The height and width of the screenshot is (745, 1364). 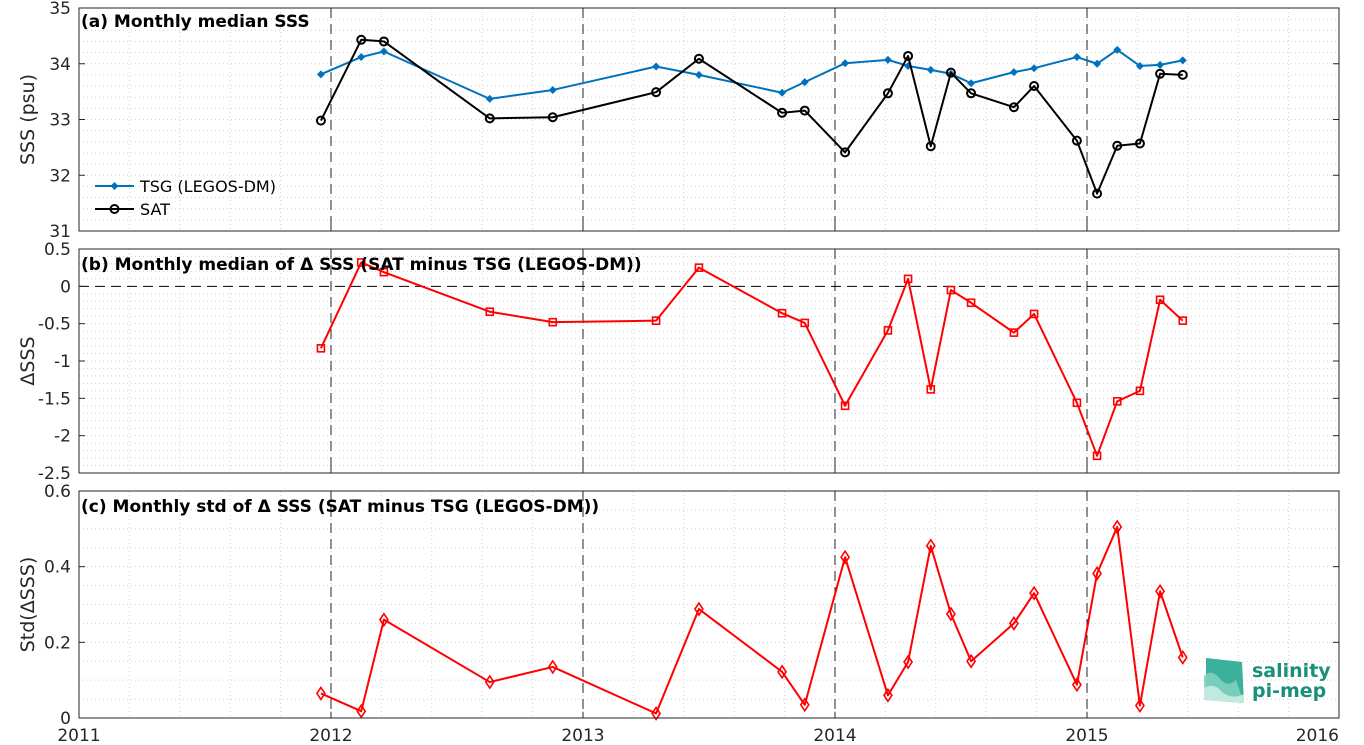 What do you see at coordinates (57, 492) in the screenshot?
I see `y-tick-label: 0.6` at bounding box center [57, 492].